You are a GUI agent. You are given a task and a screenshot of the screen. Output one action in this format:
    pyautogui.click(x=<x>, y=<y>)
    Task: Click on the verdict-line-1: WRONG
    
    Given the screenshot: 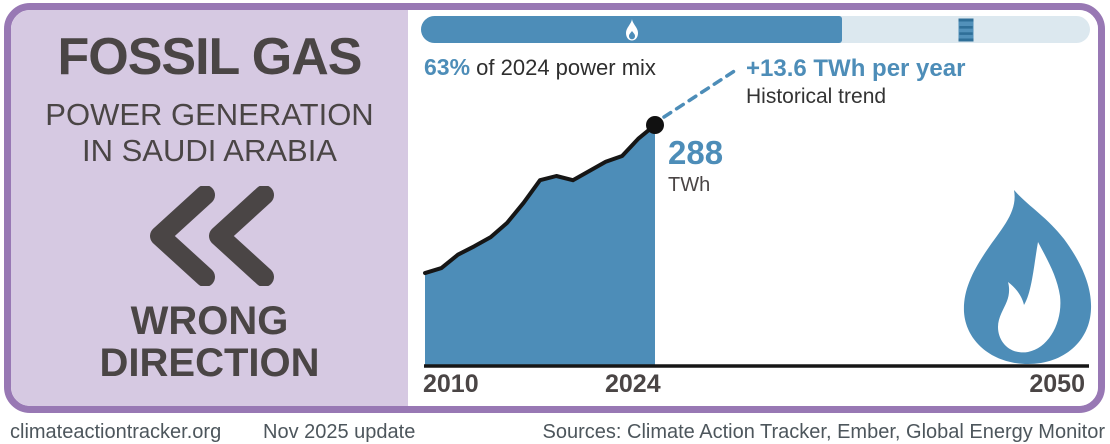 What is the action you would take?
    pyautogui.click(x=209, y=321)
    